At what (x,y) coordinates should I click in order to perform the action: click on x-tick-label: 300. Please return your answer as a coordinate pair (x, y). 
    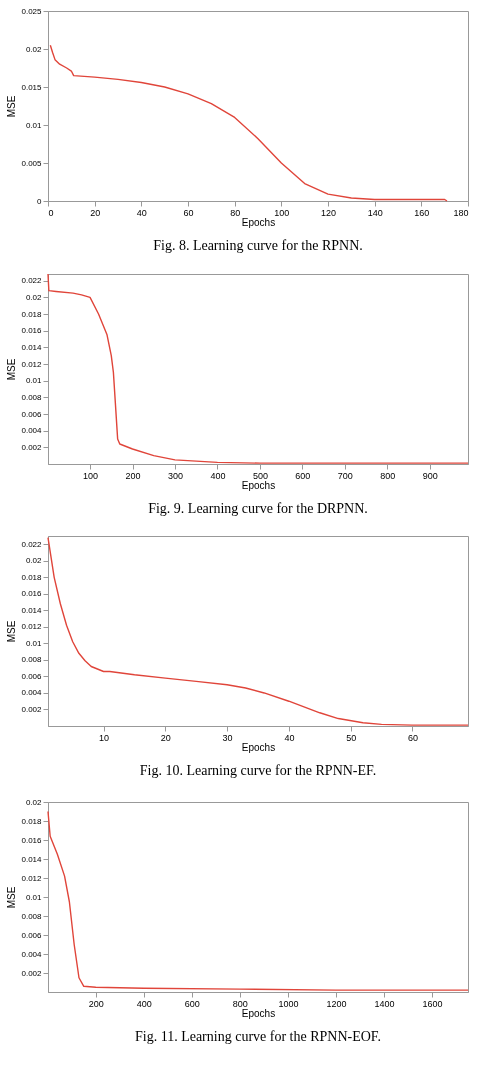
    Looking at the image, I should click on (175, 475).